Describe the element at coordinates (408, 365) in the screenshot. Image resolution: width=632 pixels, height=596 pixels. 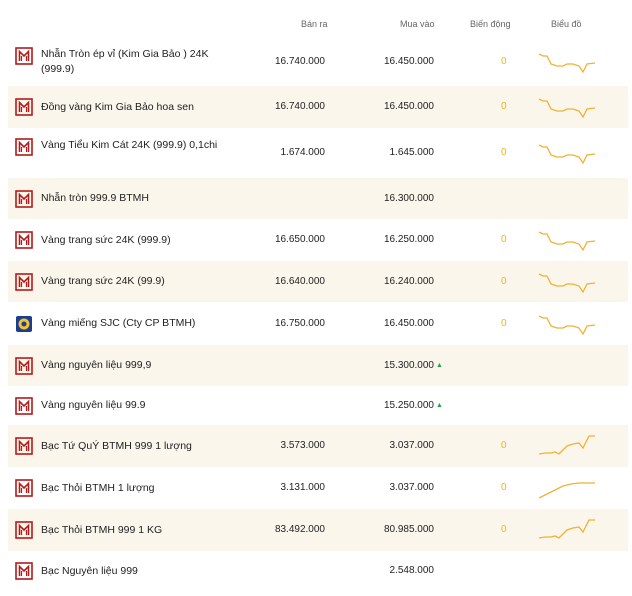
I see `buy-price: 15.300.000` at that location.